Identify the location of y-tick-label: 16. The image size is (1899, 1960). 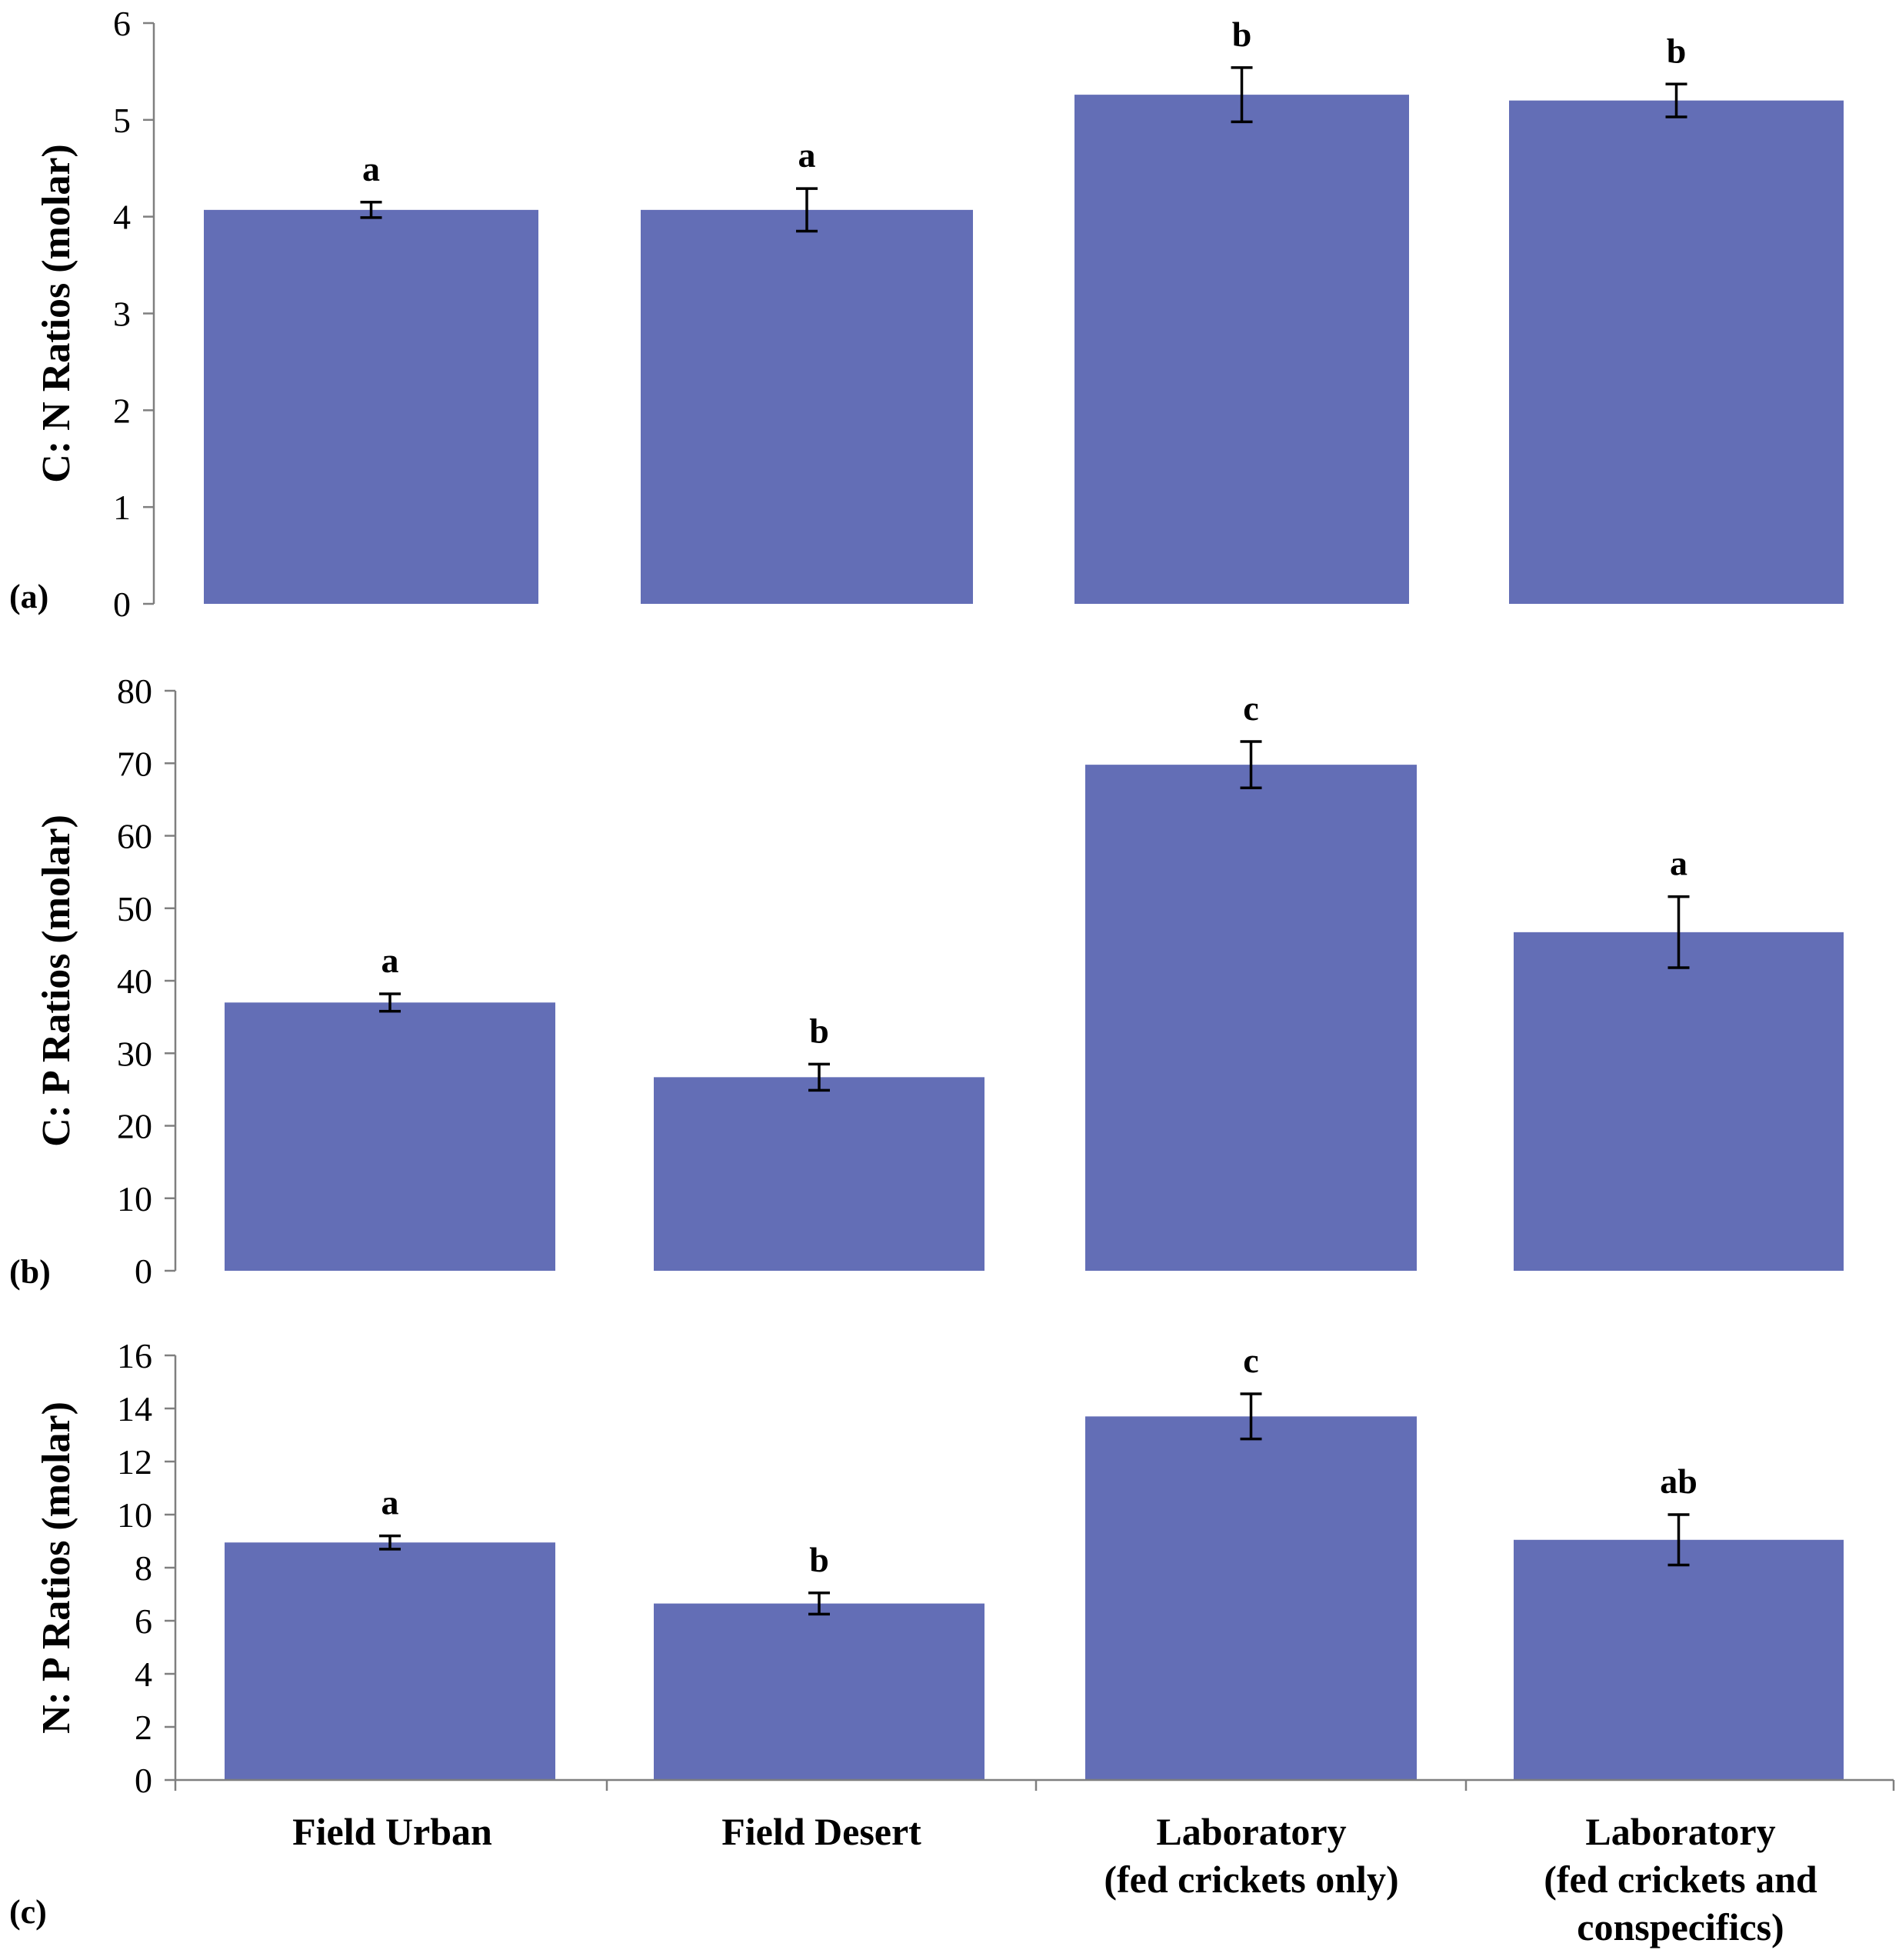
(134, 1356).